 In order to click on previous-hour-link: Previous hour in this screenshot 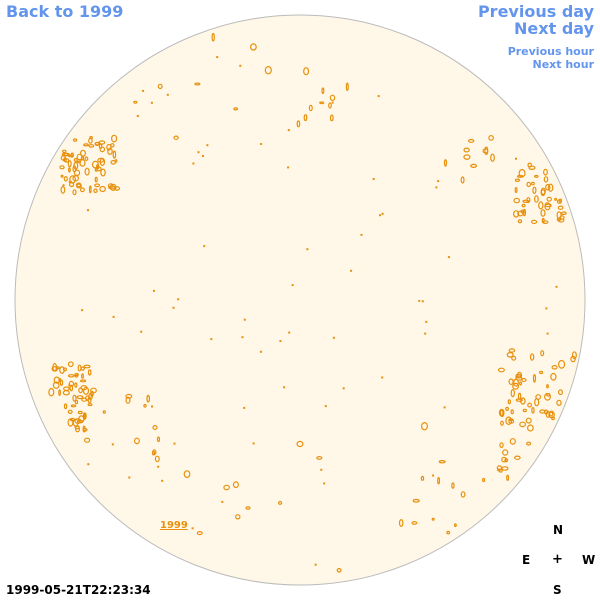, I will do `click(550, 51)`.